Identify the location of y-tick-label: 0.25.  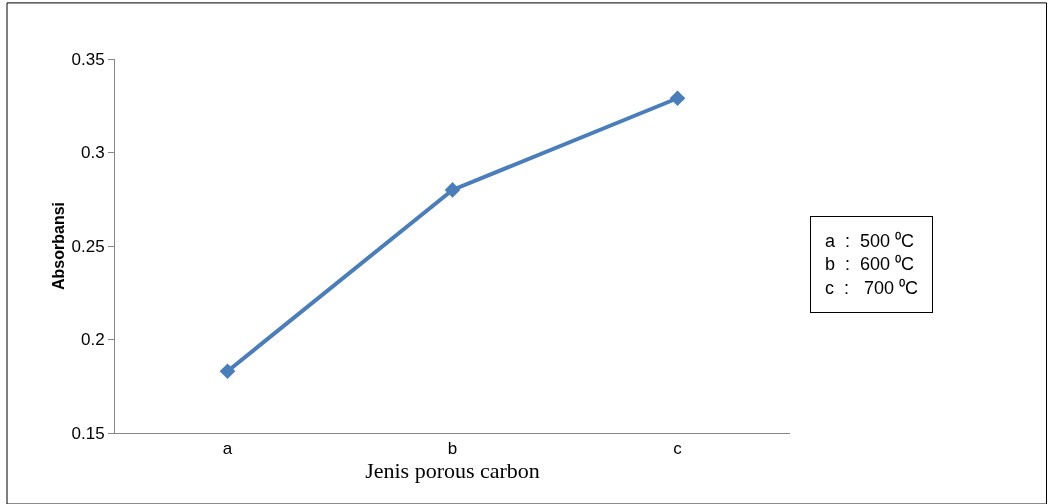
(88, 246).